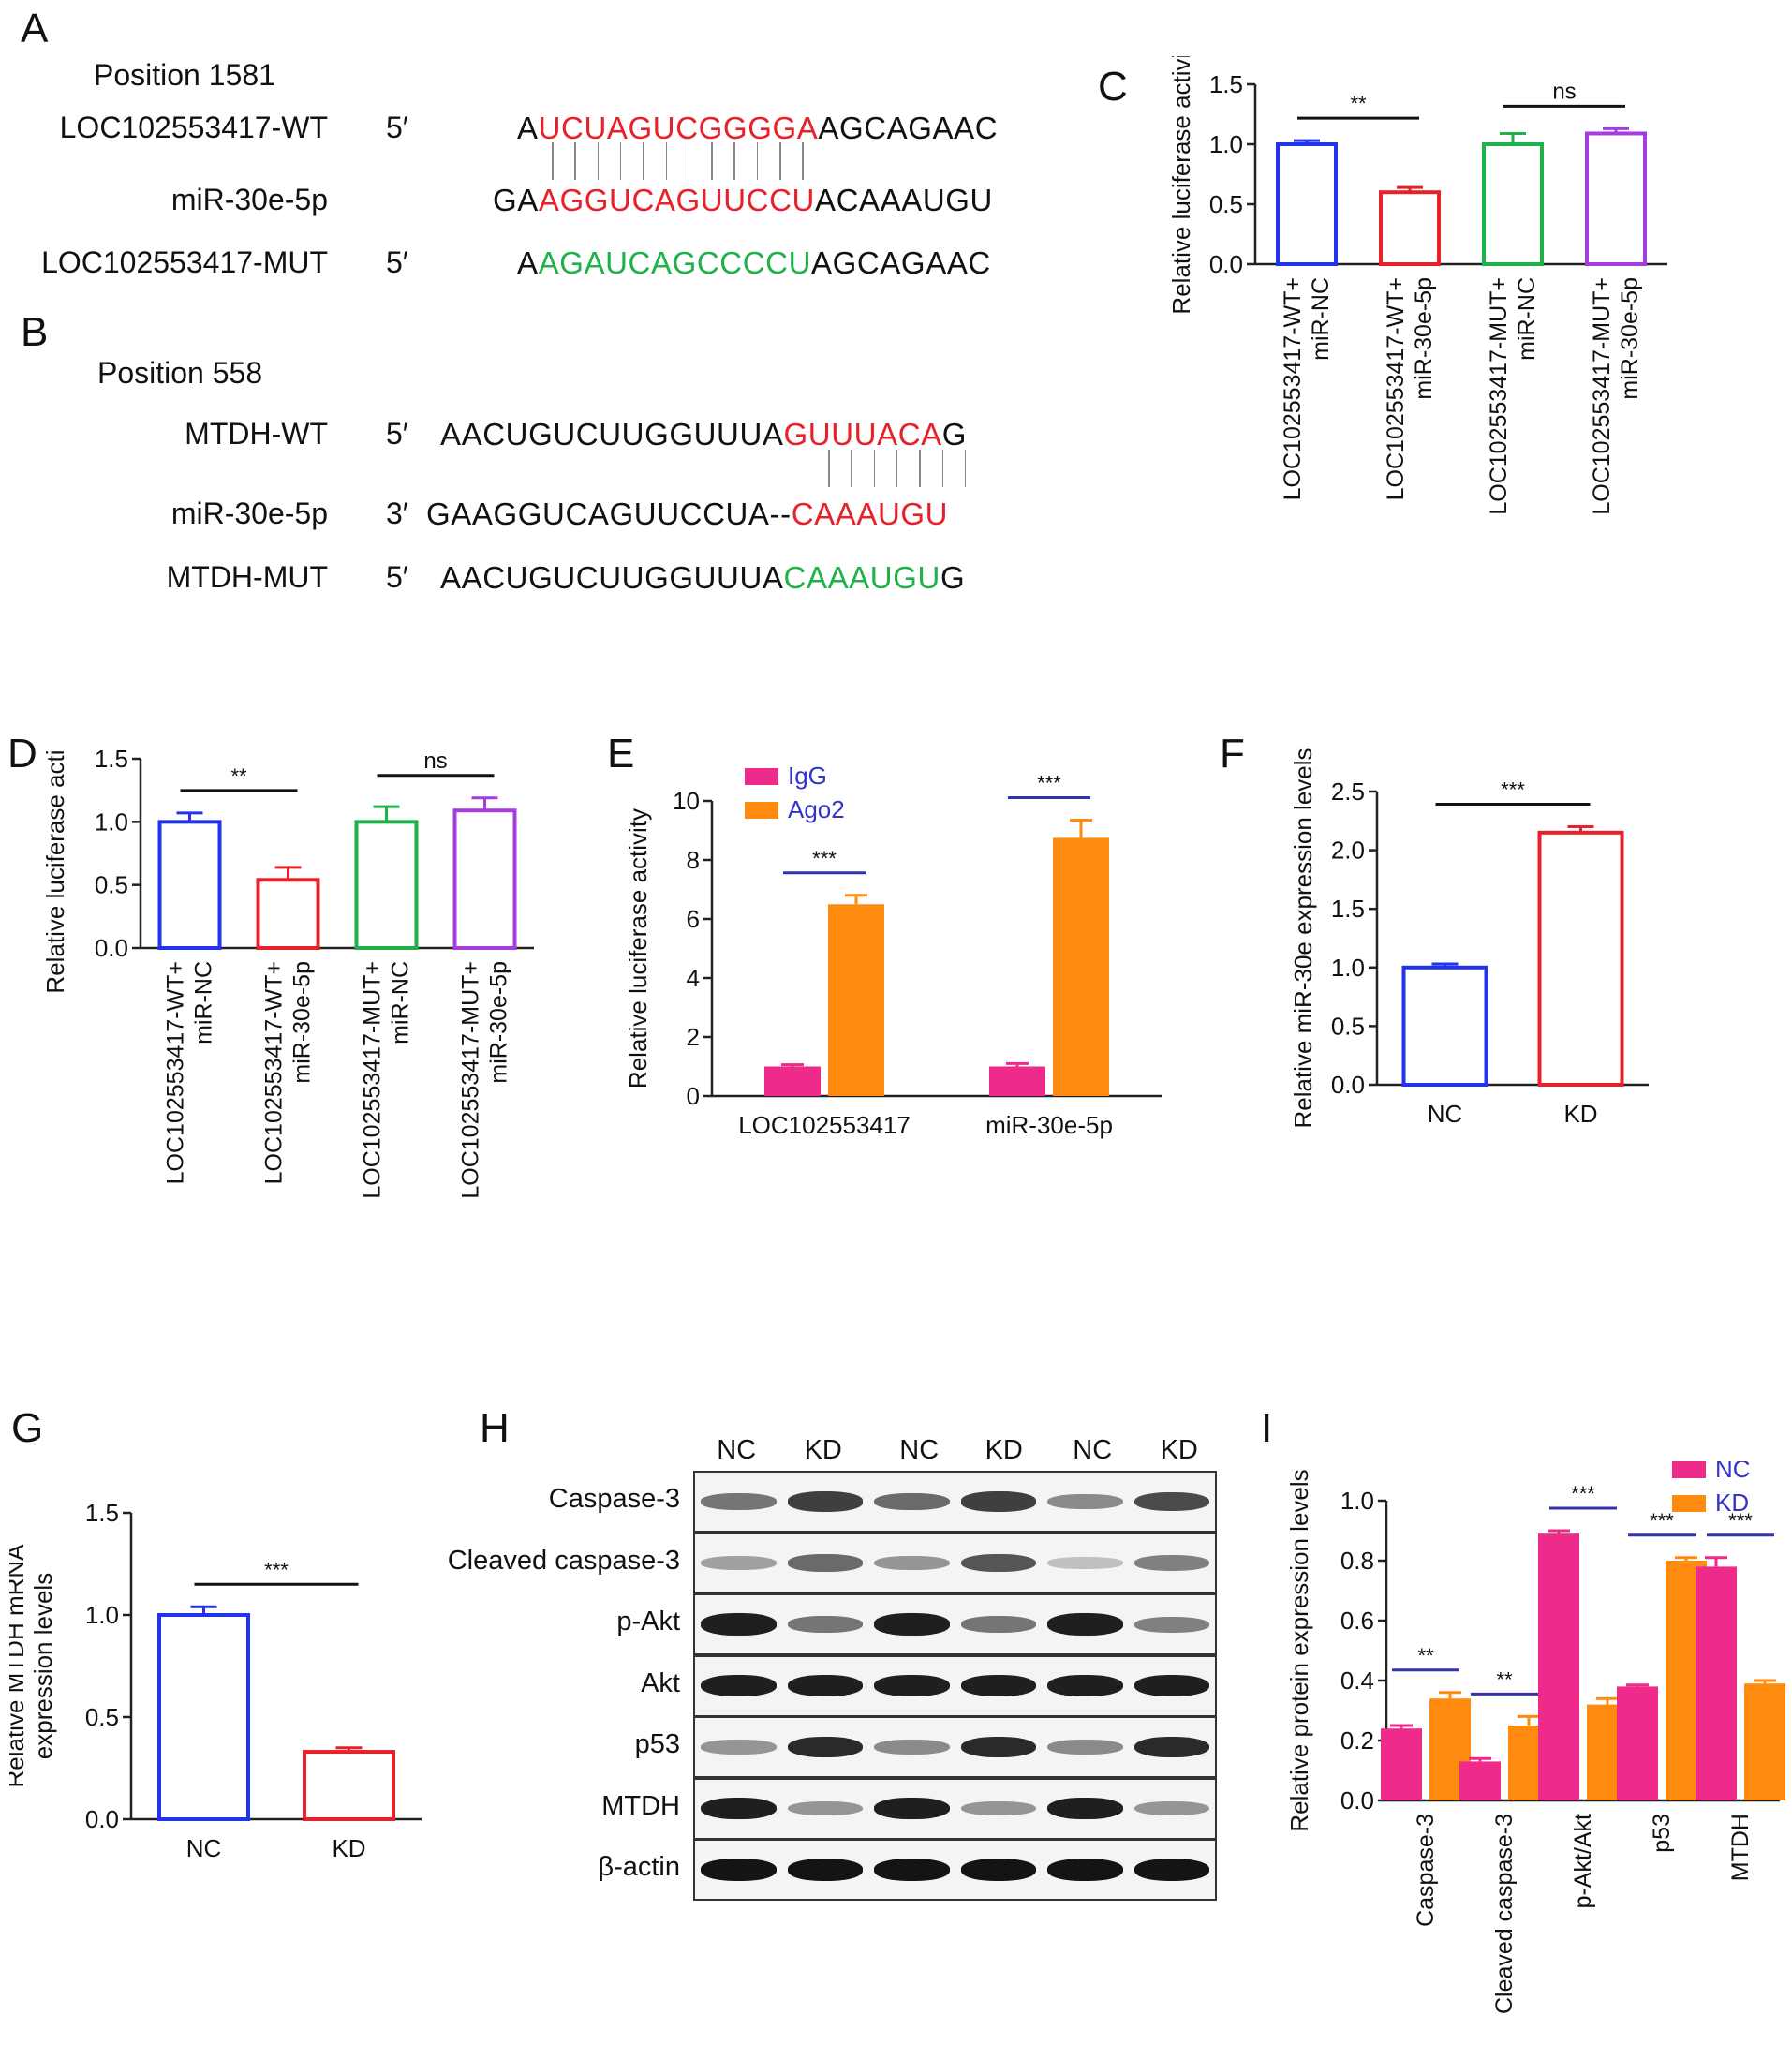  What do you see at coordinates (648, 1622) in the screenshot?
I see `blot-label: p-Akt` at bounding box center [648, 1622].